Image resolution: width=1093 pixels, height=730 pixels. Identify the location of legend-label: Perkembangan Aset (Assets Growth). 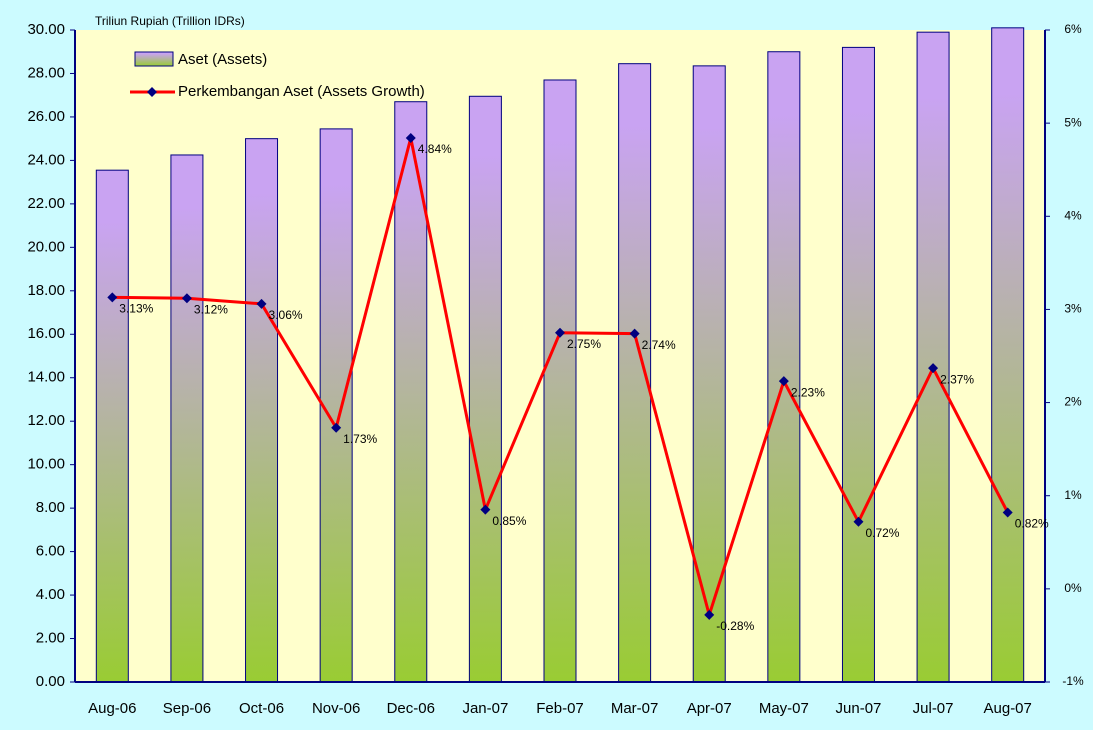
(301, 91).